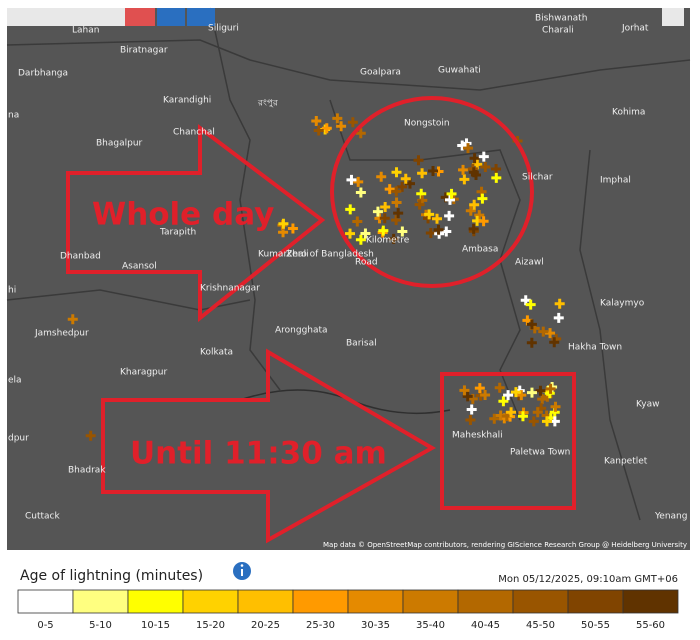  What do you see at coordinates (194, 133) in the screenshot?
I see `place-label: Chanchal` at bounding box center [194, 133].